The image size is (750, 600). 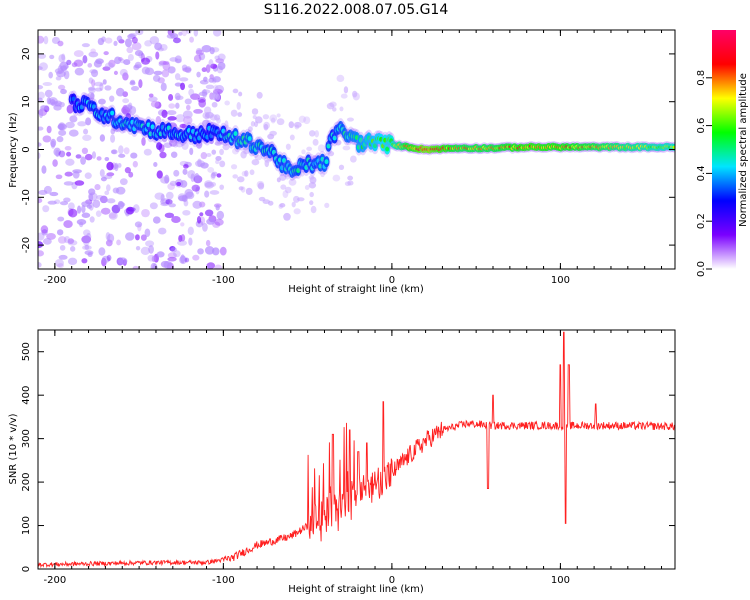 I want to click on snr-ylabel: SNR (10 * v/v), so click(x=13, y=448).